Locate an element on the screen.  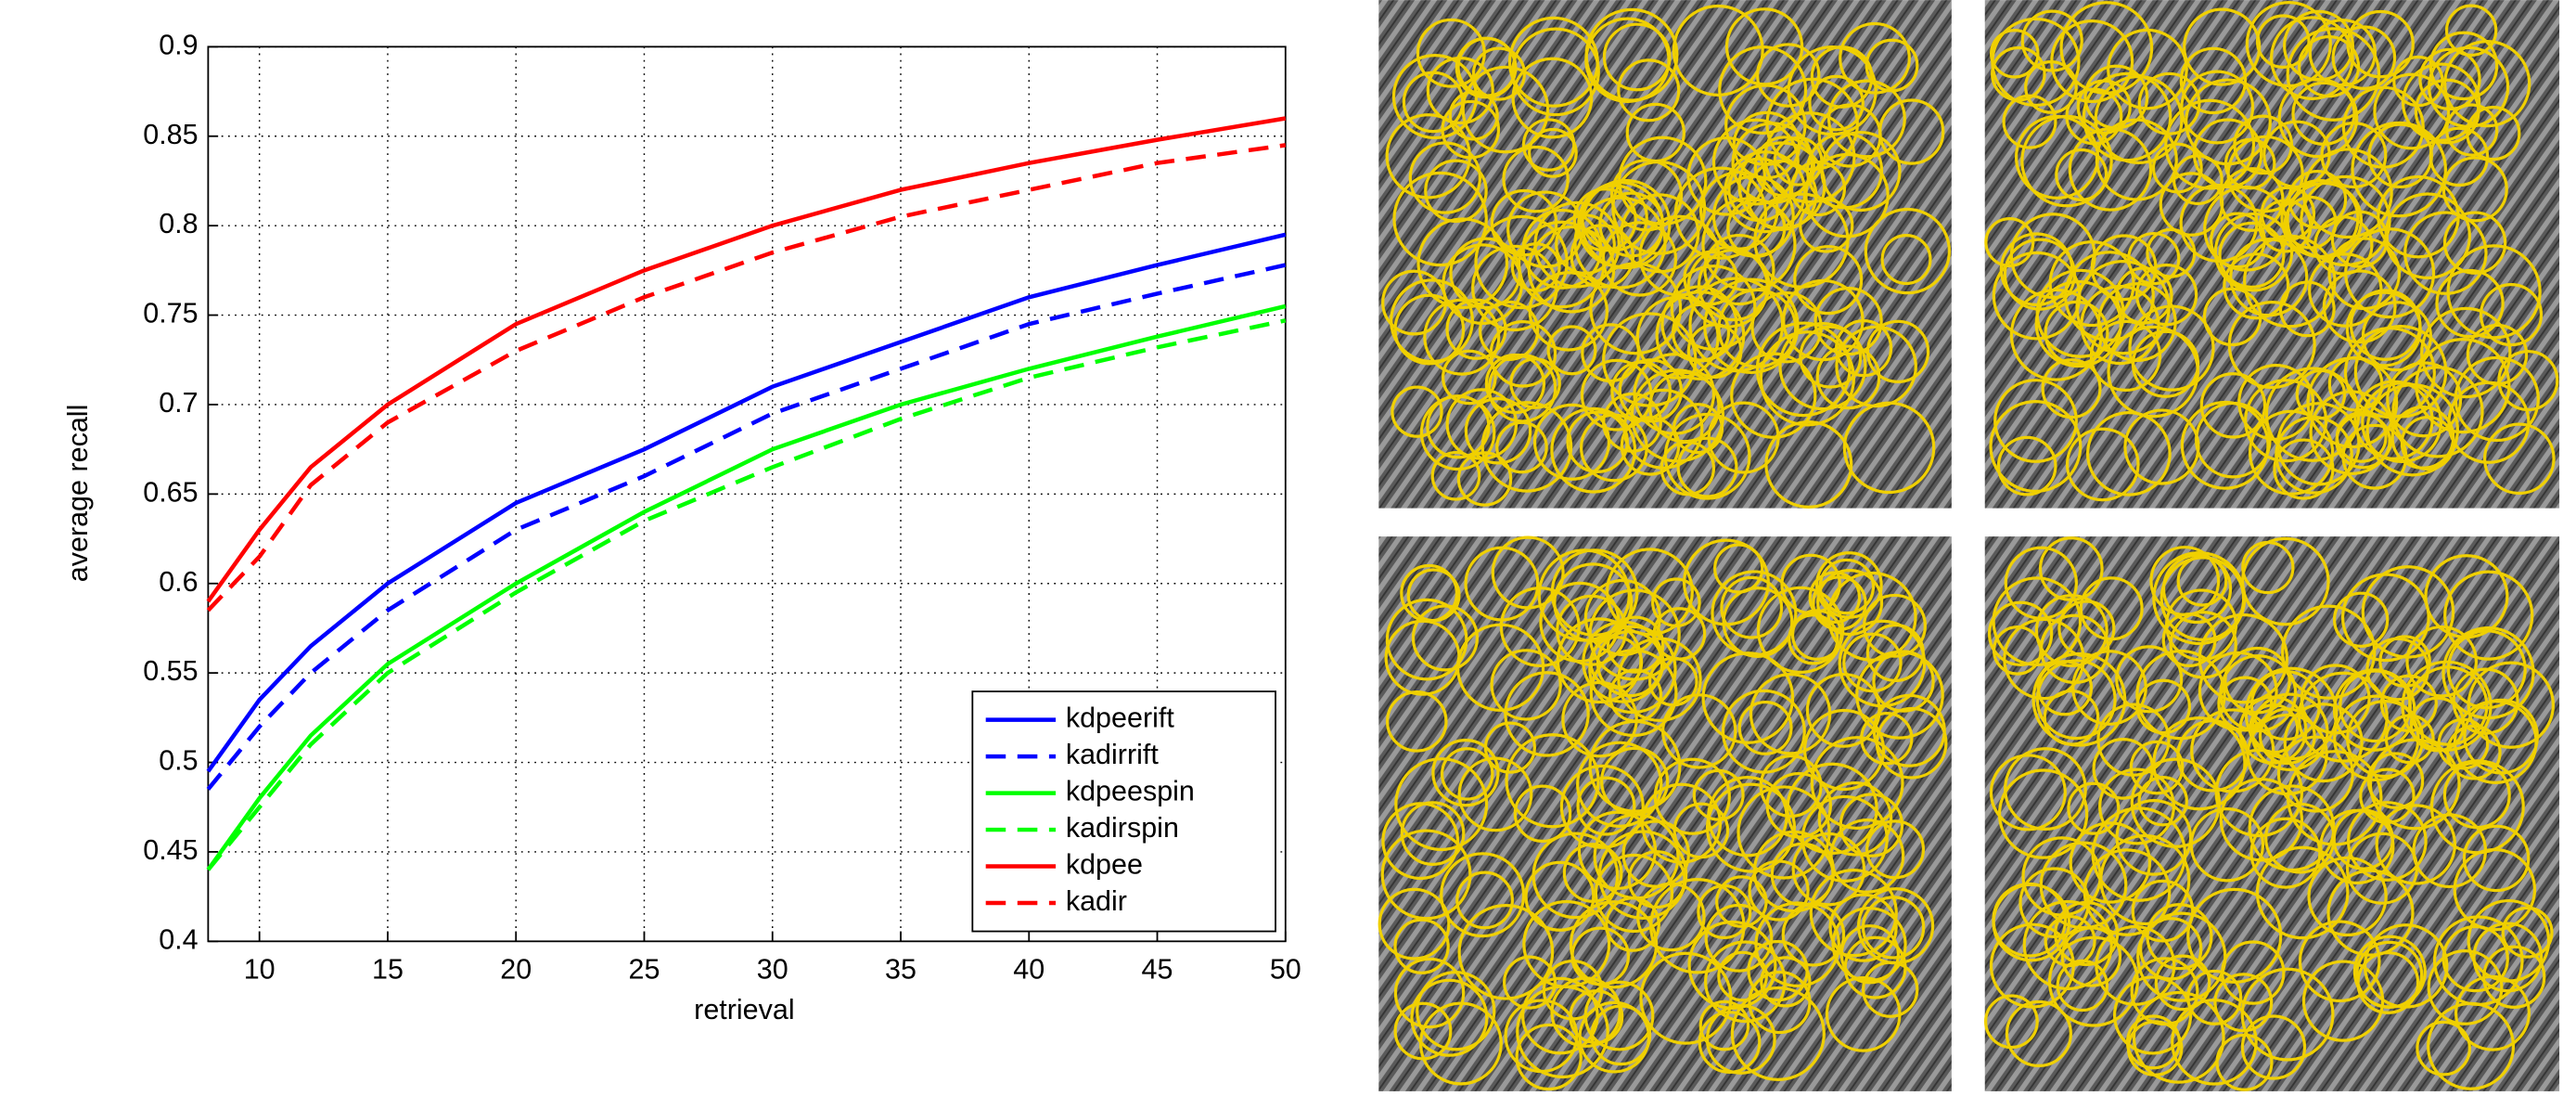
y-tick-label: 0.7 is located at coordinates (178, 403).